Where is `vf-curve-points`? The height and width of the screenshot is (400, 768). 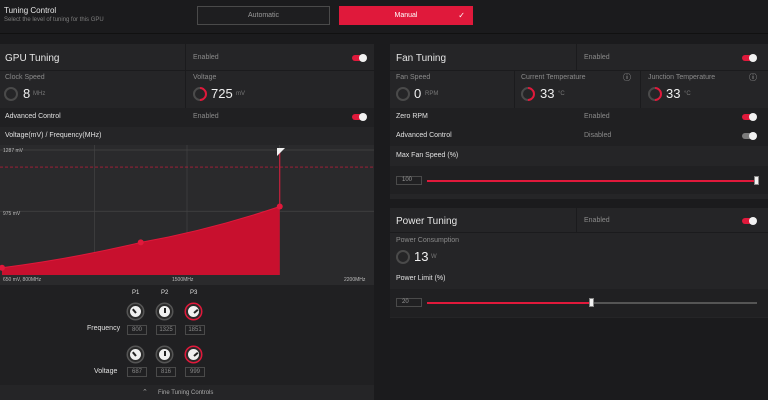
vf-curve-points is located at coordinates (141, 237).